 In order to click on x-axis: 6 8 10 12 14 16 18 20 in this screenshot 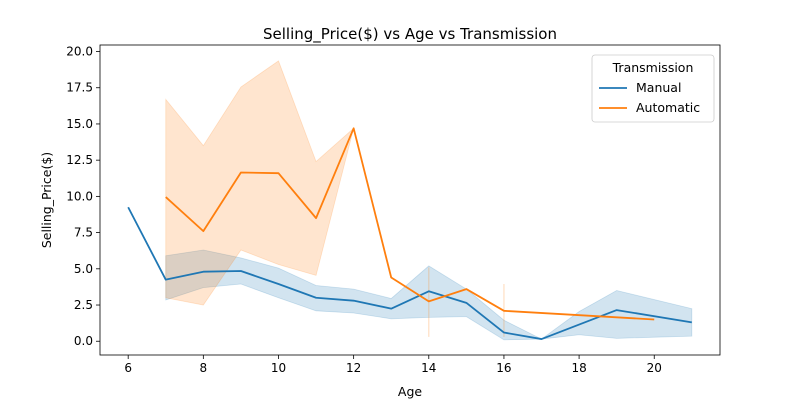, I will do `click(393, 365)`.